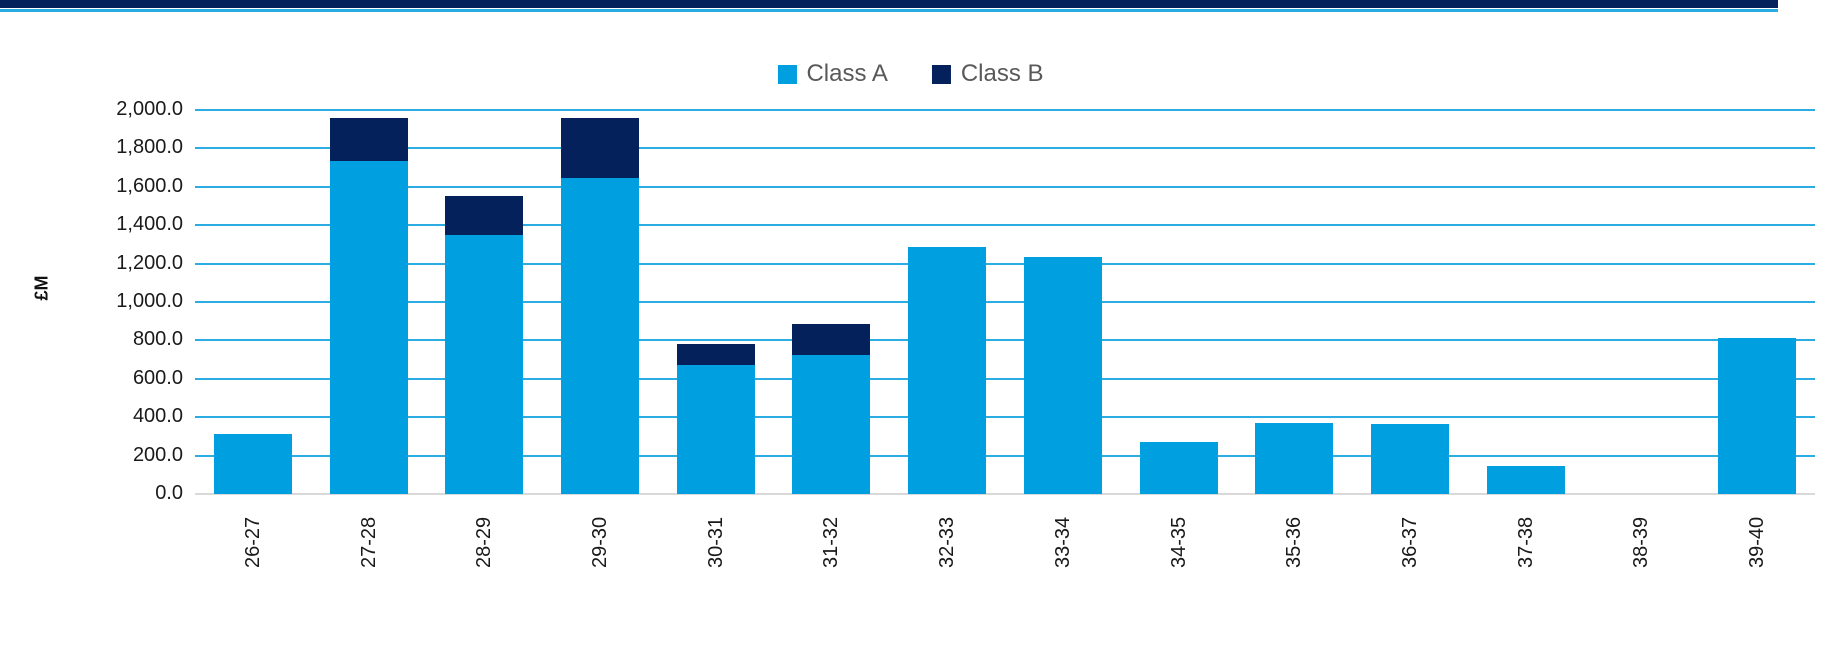 This screenshot has height=661, width=1821. What do you see at coordinates (947, 542) in the screenshot?
I see `x-tick-label-32-33: 32-33` at bounding box center [947, 542].